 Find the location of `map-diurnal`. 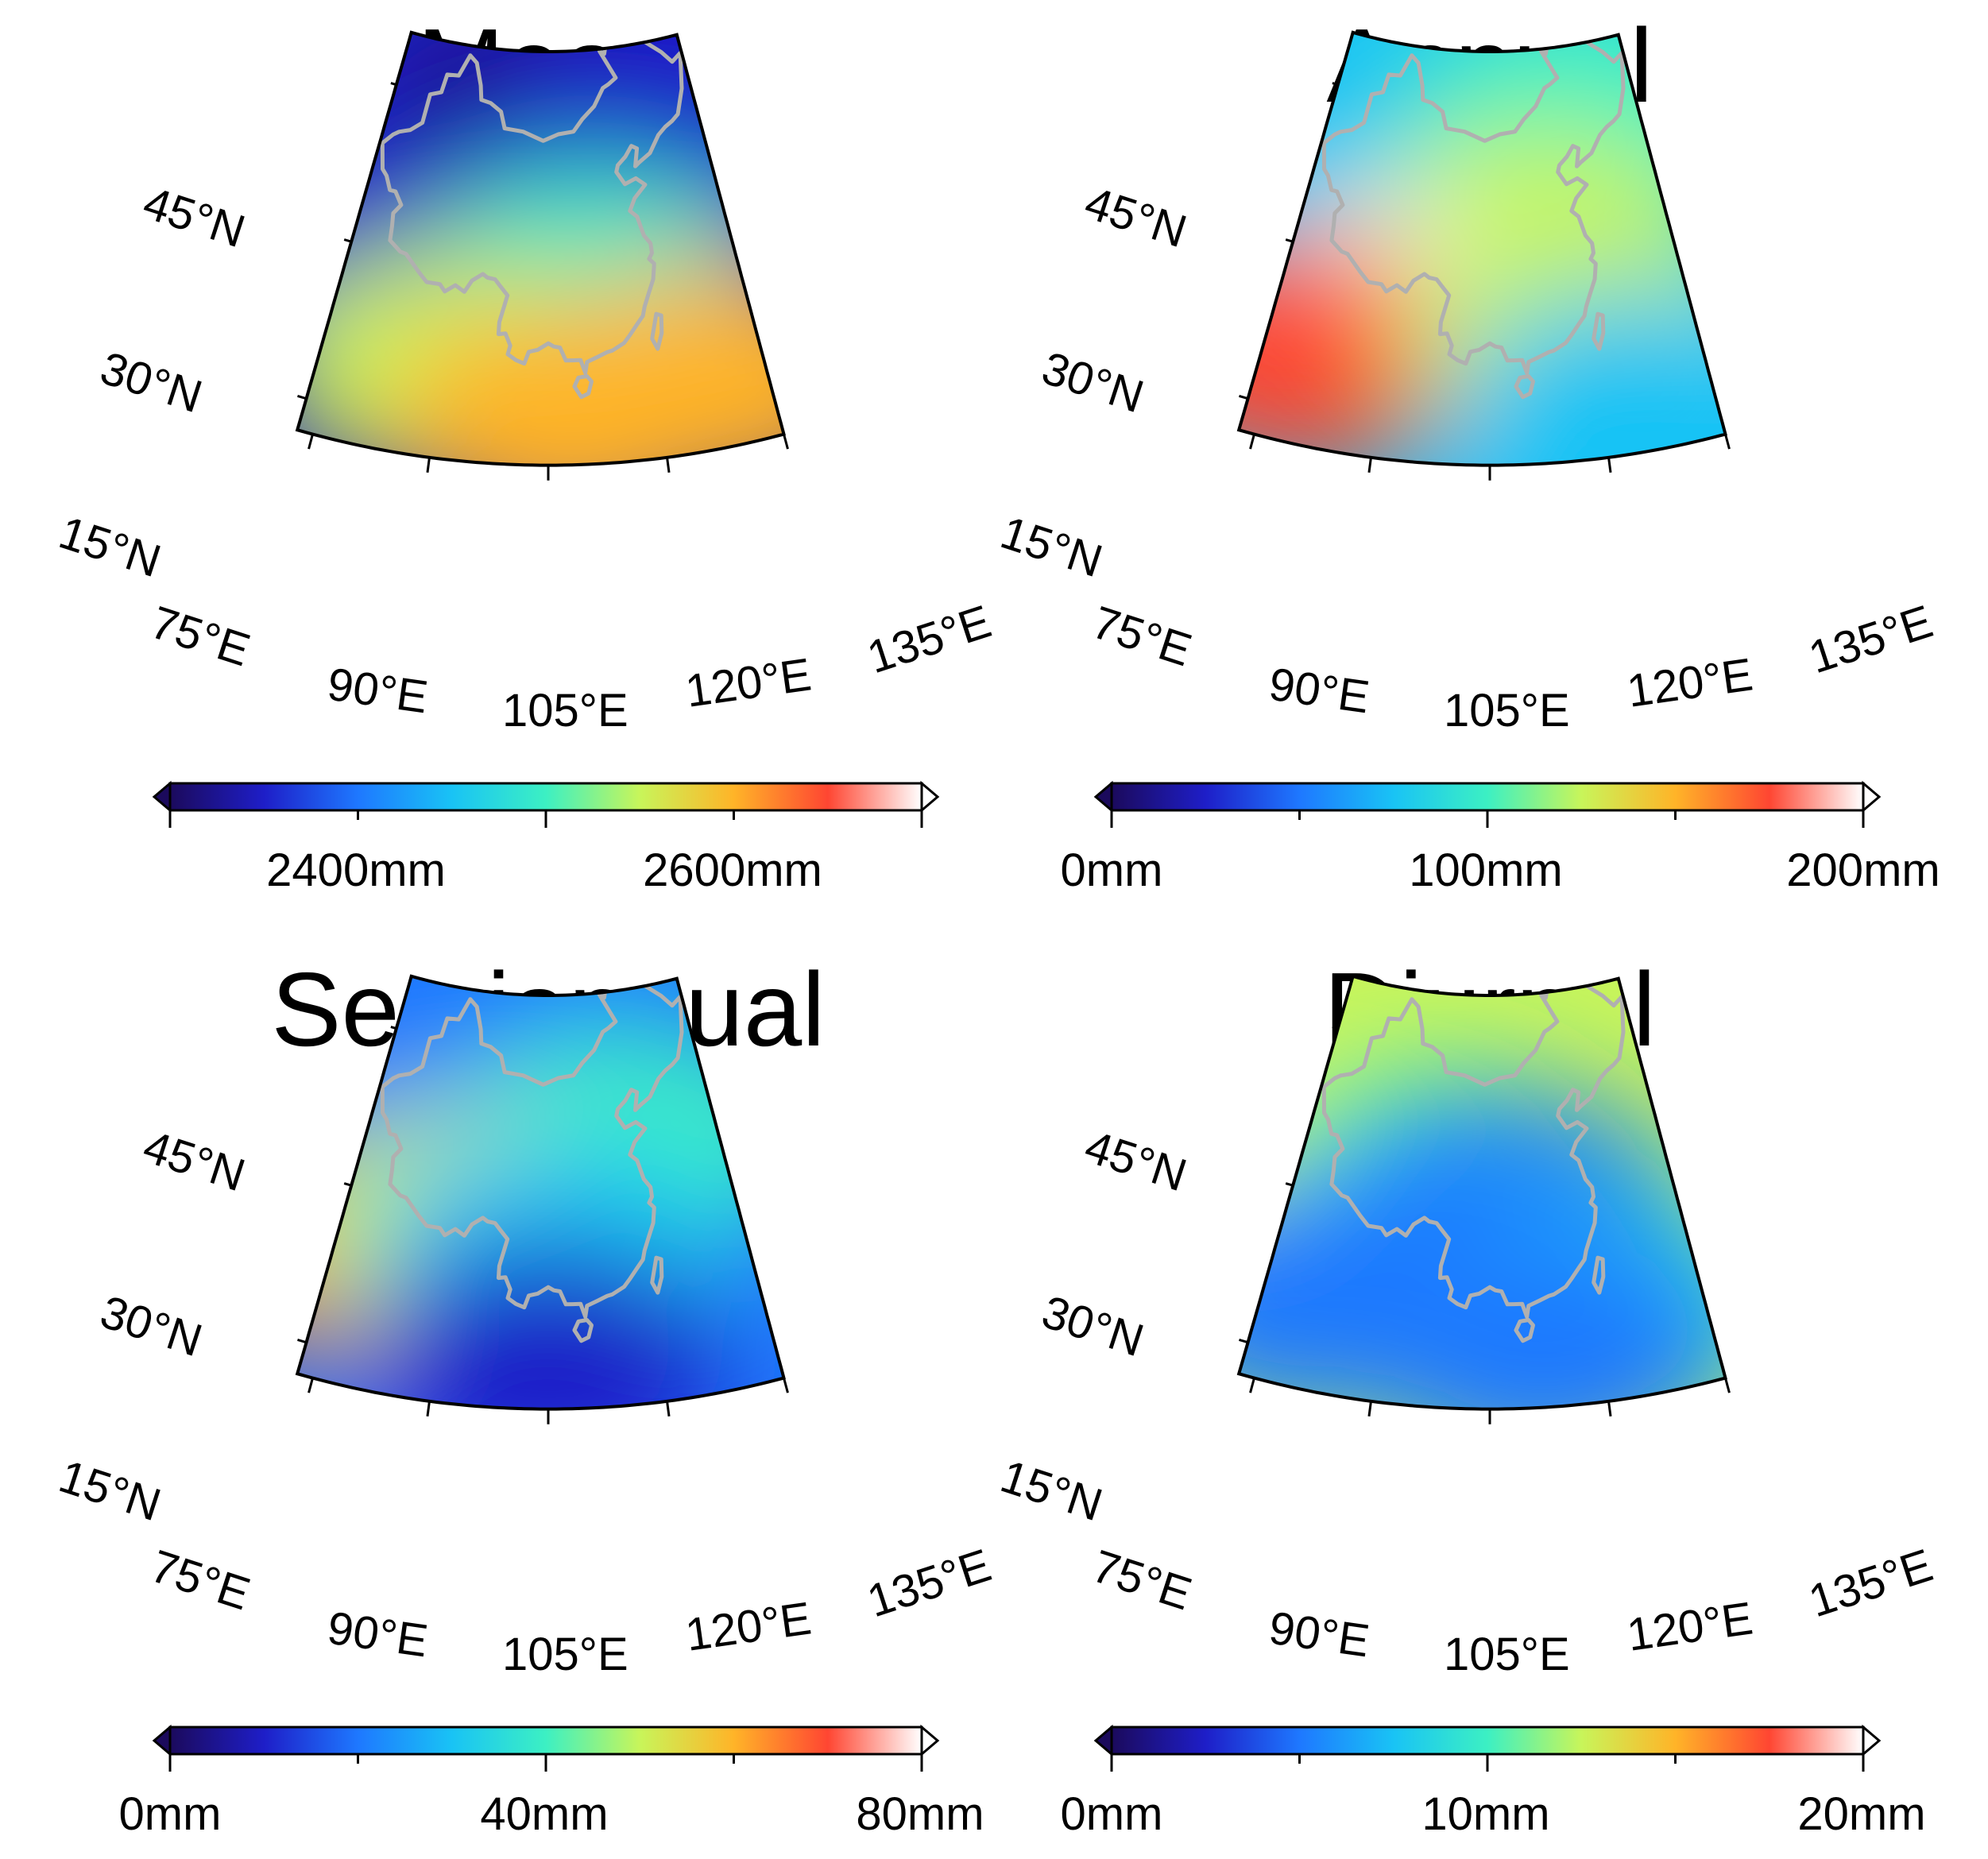

map-diurnal is located at coordinates (1483, 1199).